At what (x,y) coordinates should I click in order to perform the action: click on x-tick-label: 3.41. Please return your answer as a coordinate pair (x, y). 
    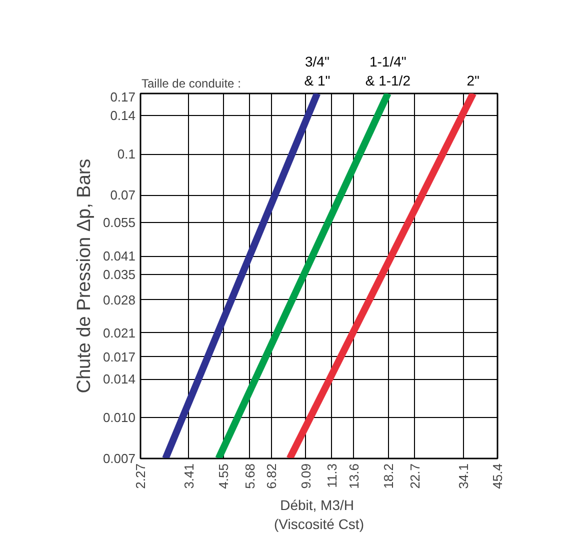
    Looking at the image, I should click on (188, 476).